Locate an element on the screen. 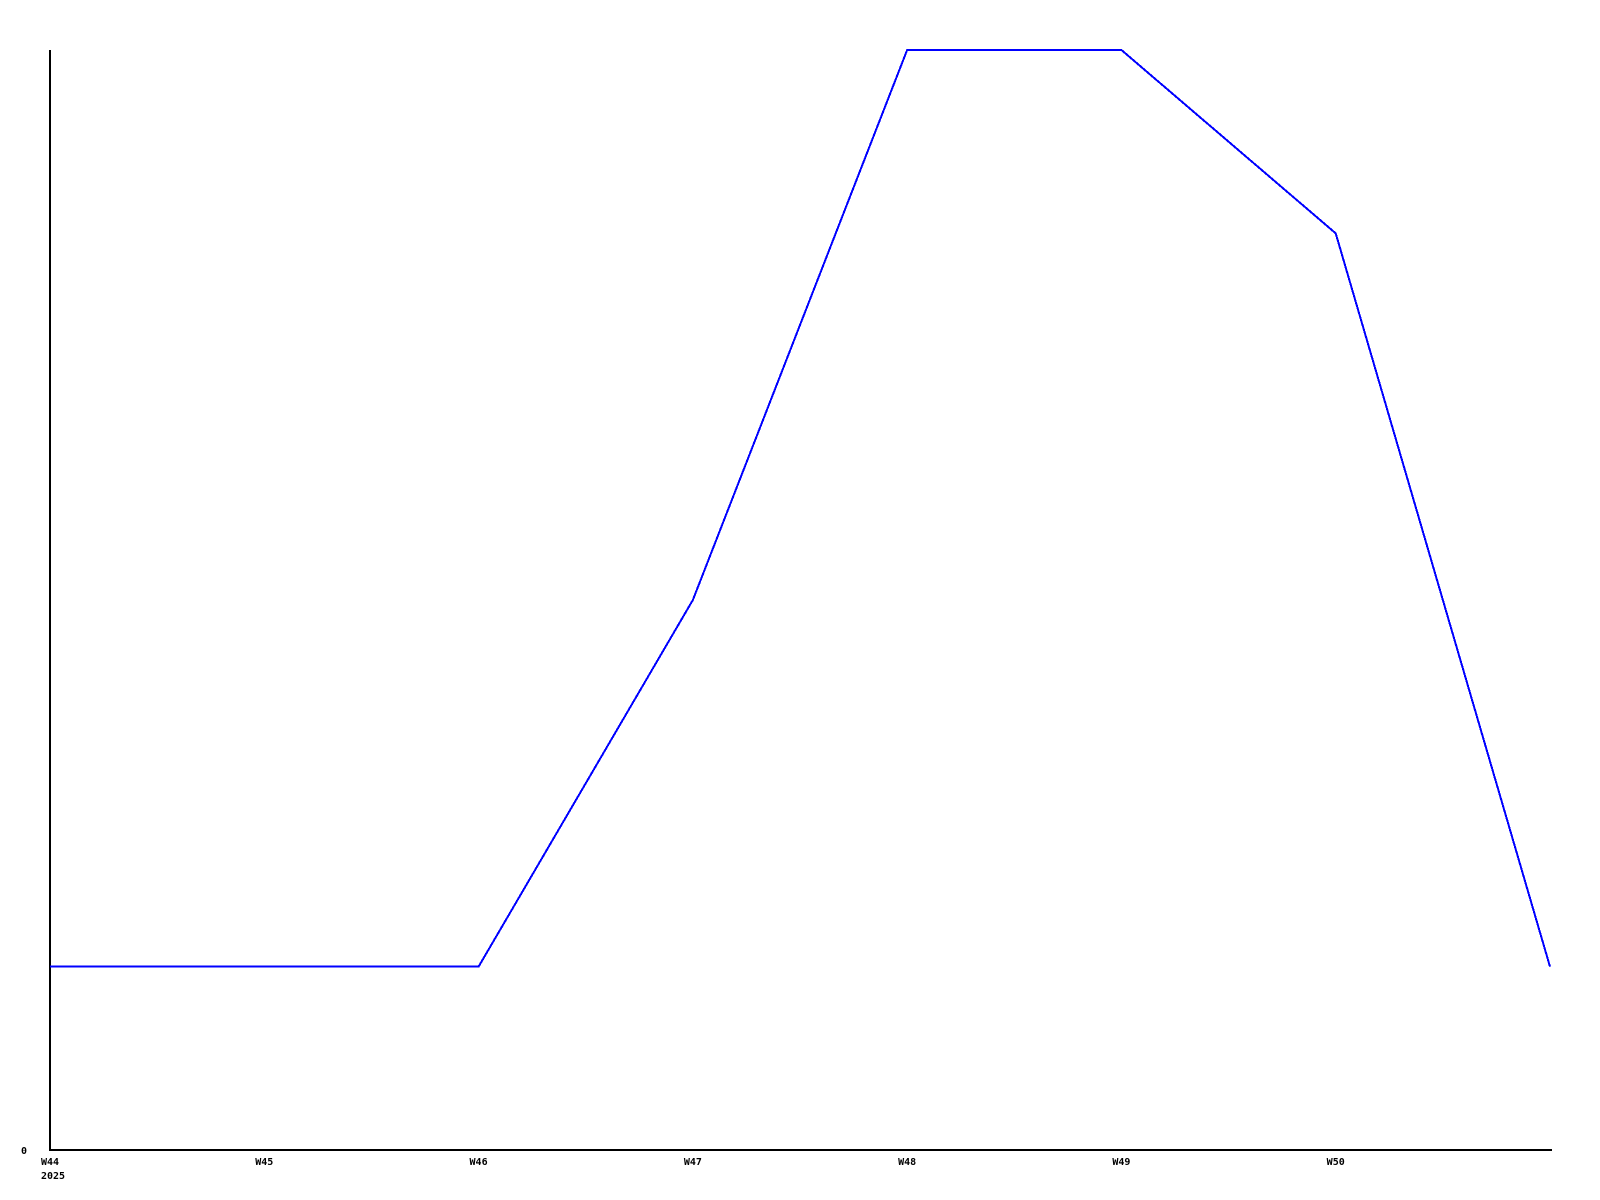  x-tick-label: W50 is located at coordinates (1336, 1162).